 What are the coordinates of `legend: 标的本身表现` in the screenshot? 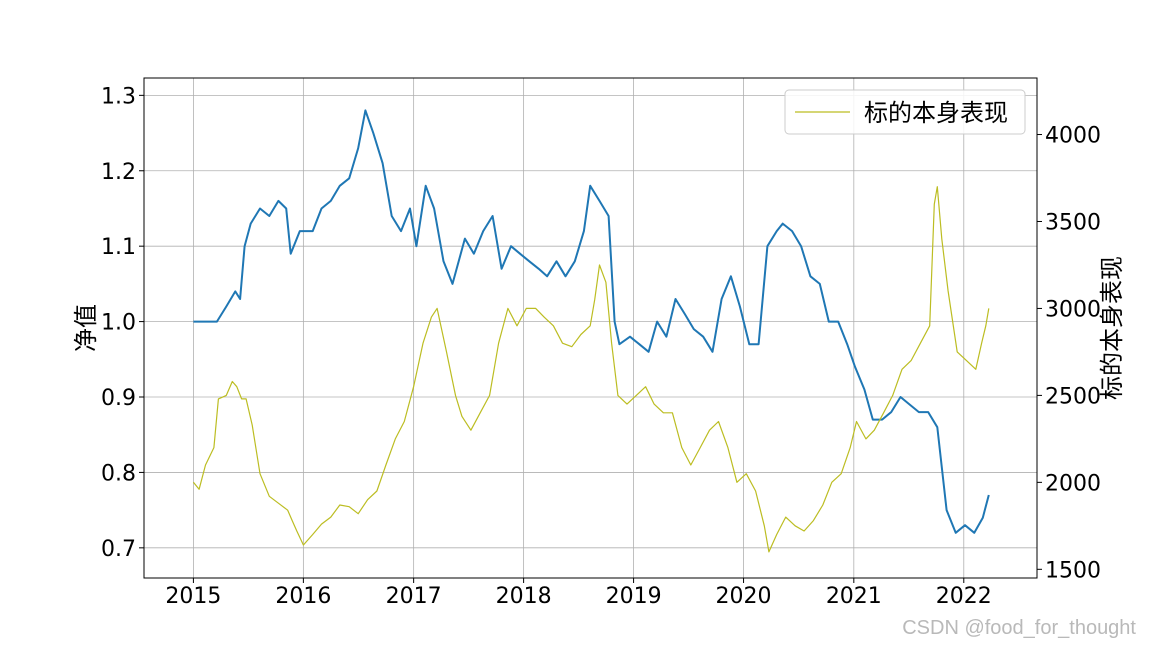 It's located at (905, 112).